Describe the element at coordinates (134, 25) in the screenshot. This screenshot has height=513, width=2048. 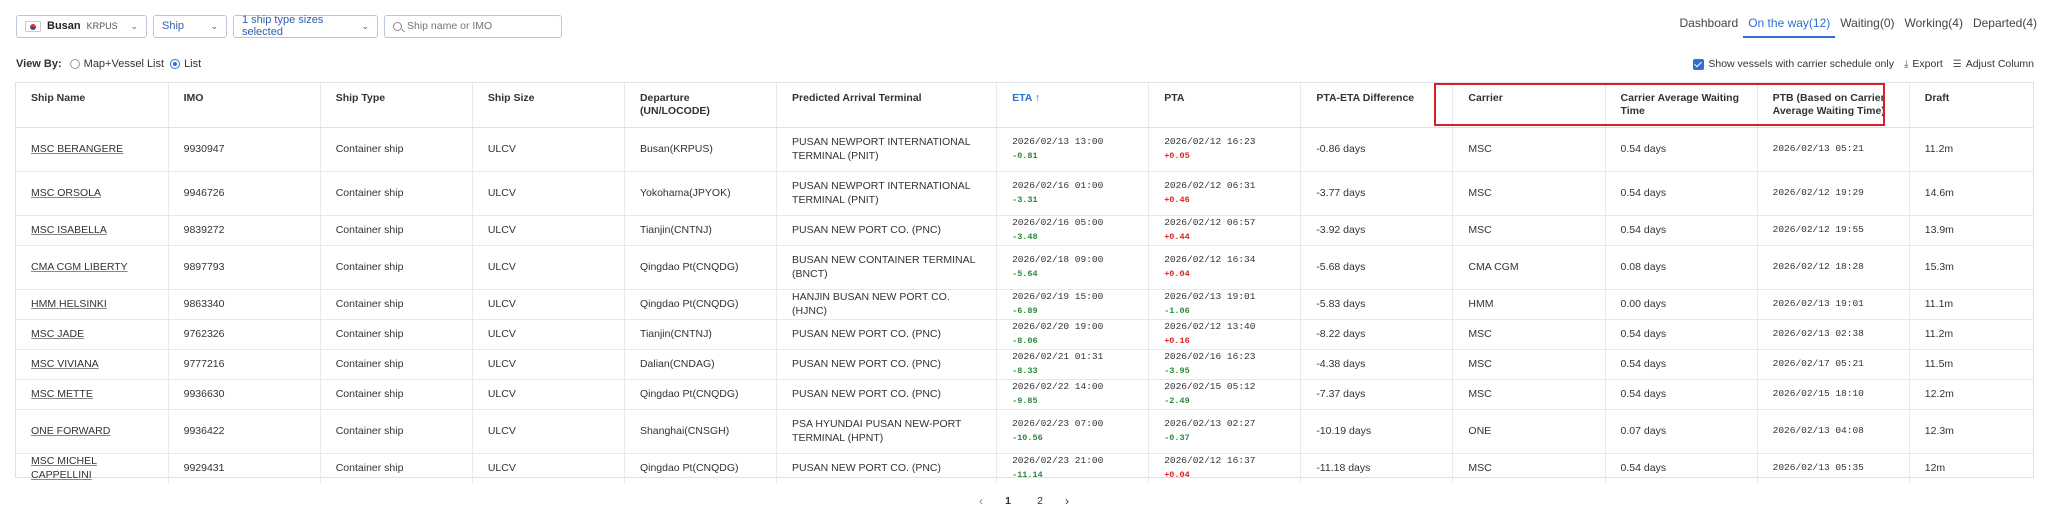
I see `chevron-down-icon: ⌄` at that location.